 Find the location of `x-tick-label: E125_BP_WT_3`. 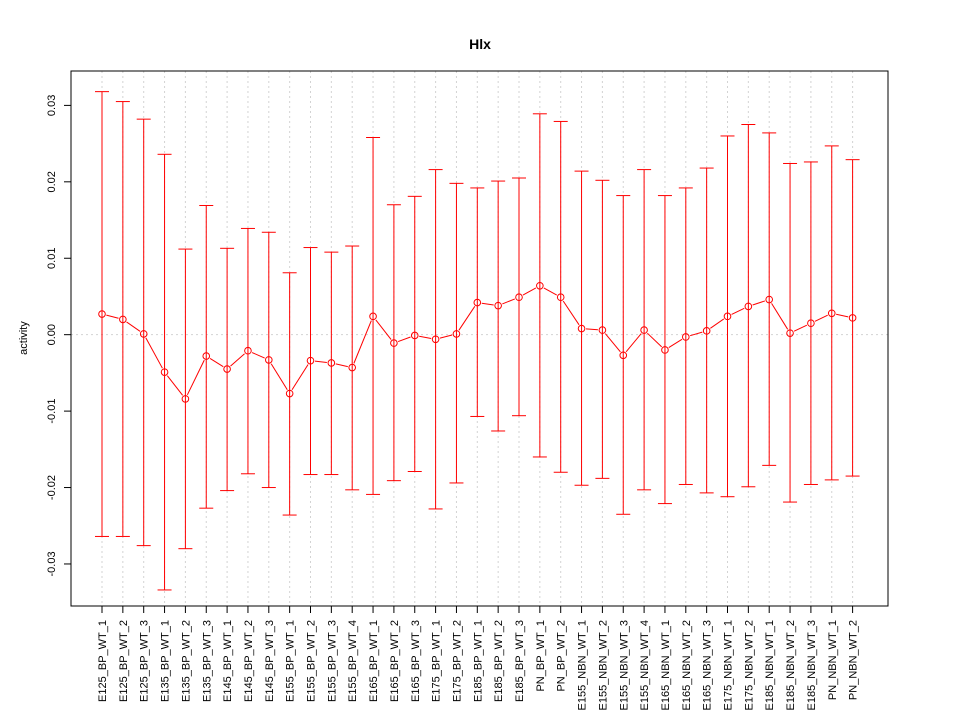

x-tick-label: E125_BP_WT_3 is located at coordinates (145, 661).